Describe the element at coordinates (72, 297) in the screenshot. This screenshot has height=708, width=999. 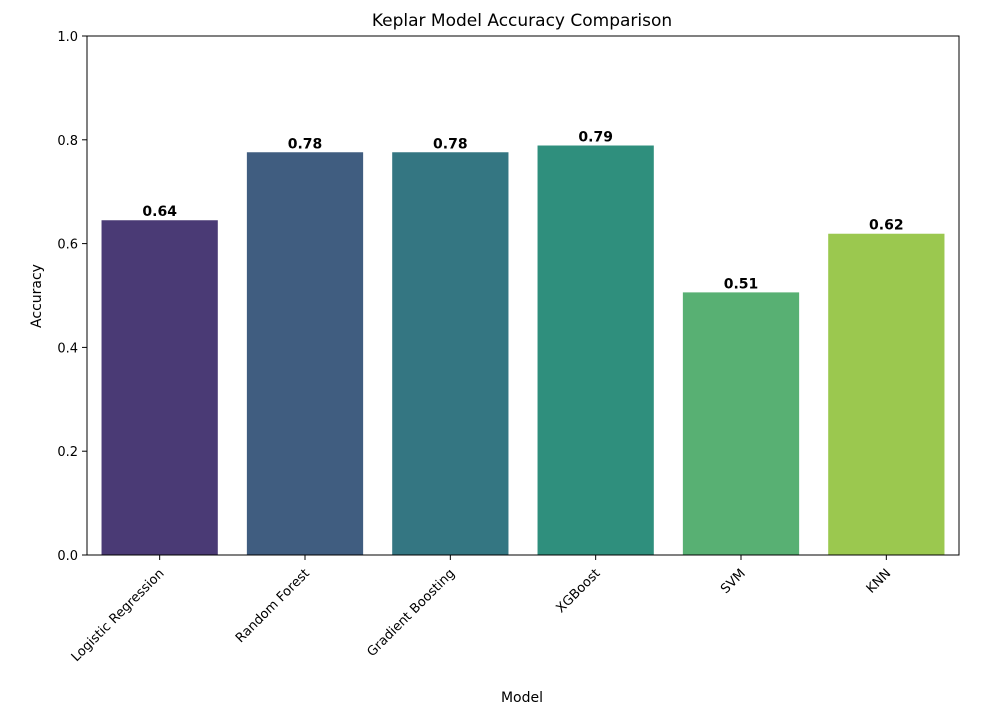
I see `y-axis: 0.0 0.2 0.4 0.6 0.8 1.0` at that location.